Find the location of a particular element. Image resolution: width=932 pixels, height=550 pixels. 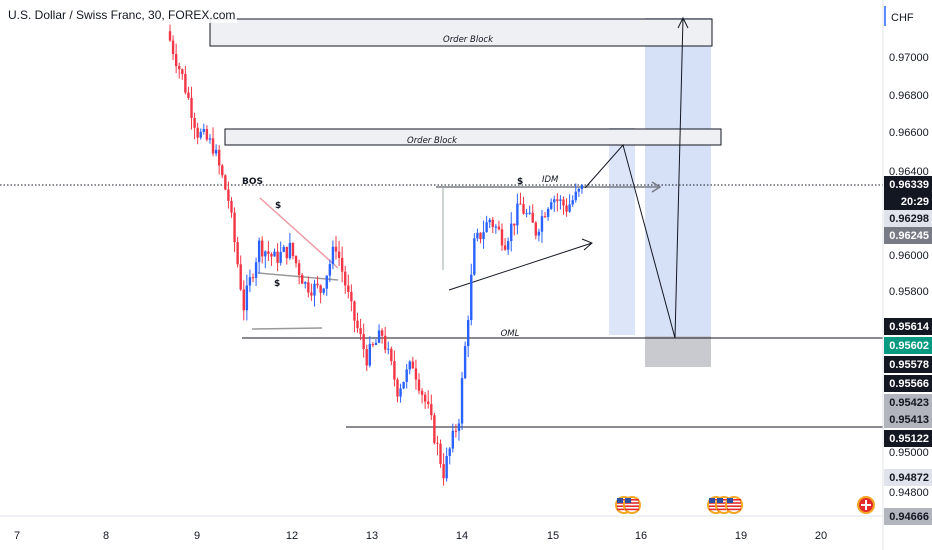

swiss-flag-icon is located at coordinates (866, 505).